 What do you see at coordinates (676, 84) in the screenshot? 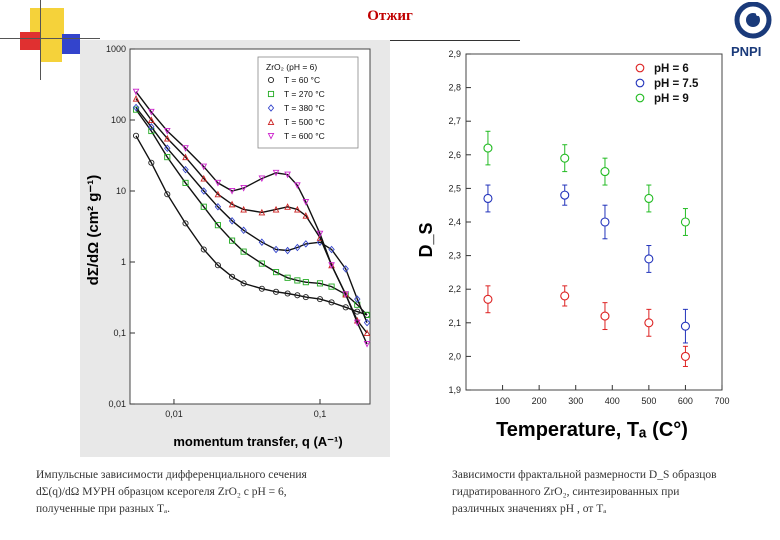
I see `ds-legend-label: pH = 7.5` at bounding box center [676, 84].